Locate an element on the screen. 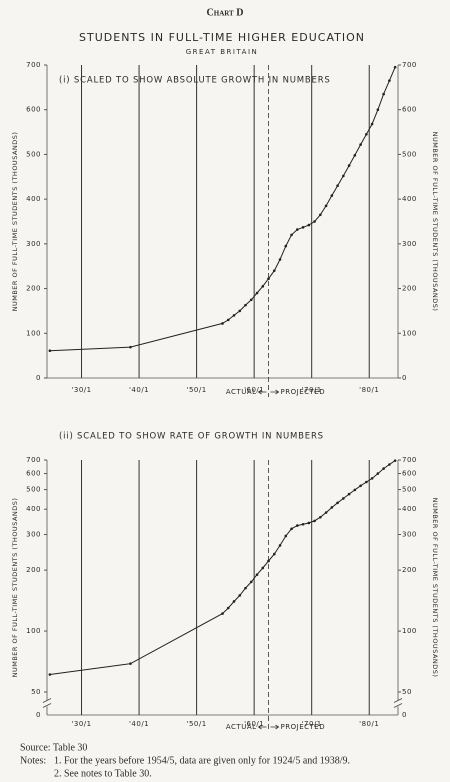 The width and height of the screenshot is (450, 782). chart-subtitle: GREAT BRITAIN is located at coordinates (222, 52).